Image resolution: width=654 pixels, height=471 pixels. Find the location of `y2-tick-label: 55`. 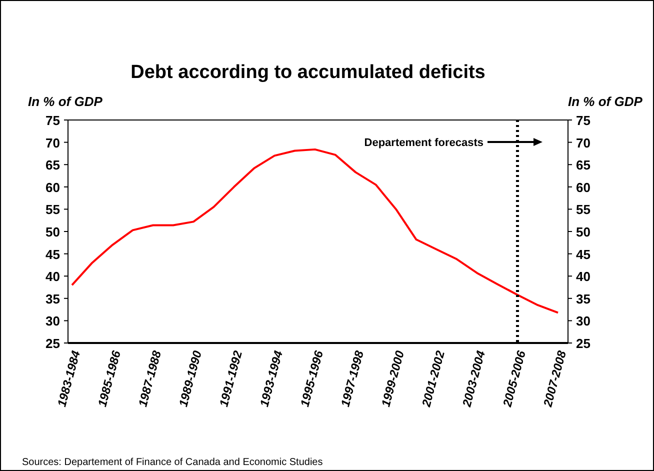

y2-tick-label: 55 is located at coordinates (583, 210).